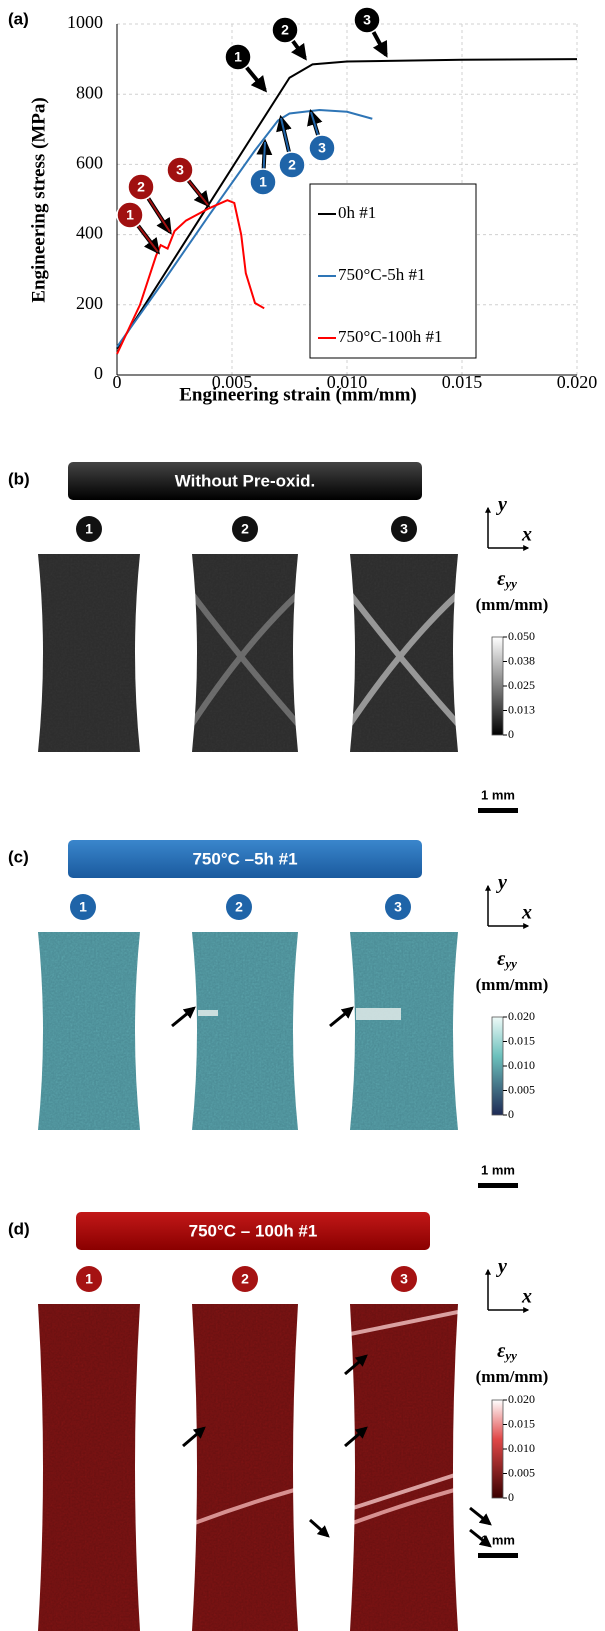 The width and height of the screenshot is (605, 1631). What do you see at coordinates (38, 199) in the screenshot?
I see `y-axis-title: Engineering stress (MPa)` at bounding box center [38, 199].